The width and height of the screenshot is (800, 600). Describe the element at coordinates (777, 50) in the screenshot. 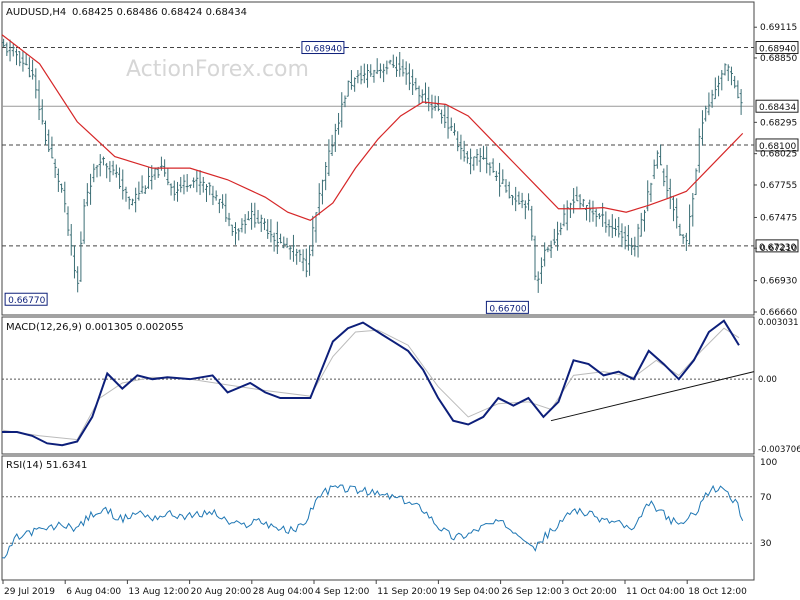

I see `level-tag-text: 0.68940` at that location.